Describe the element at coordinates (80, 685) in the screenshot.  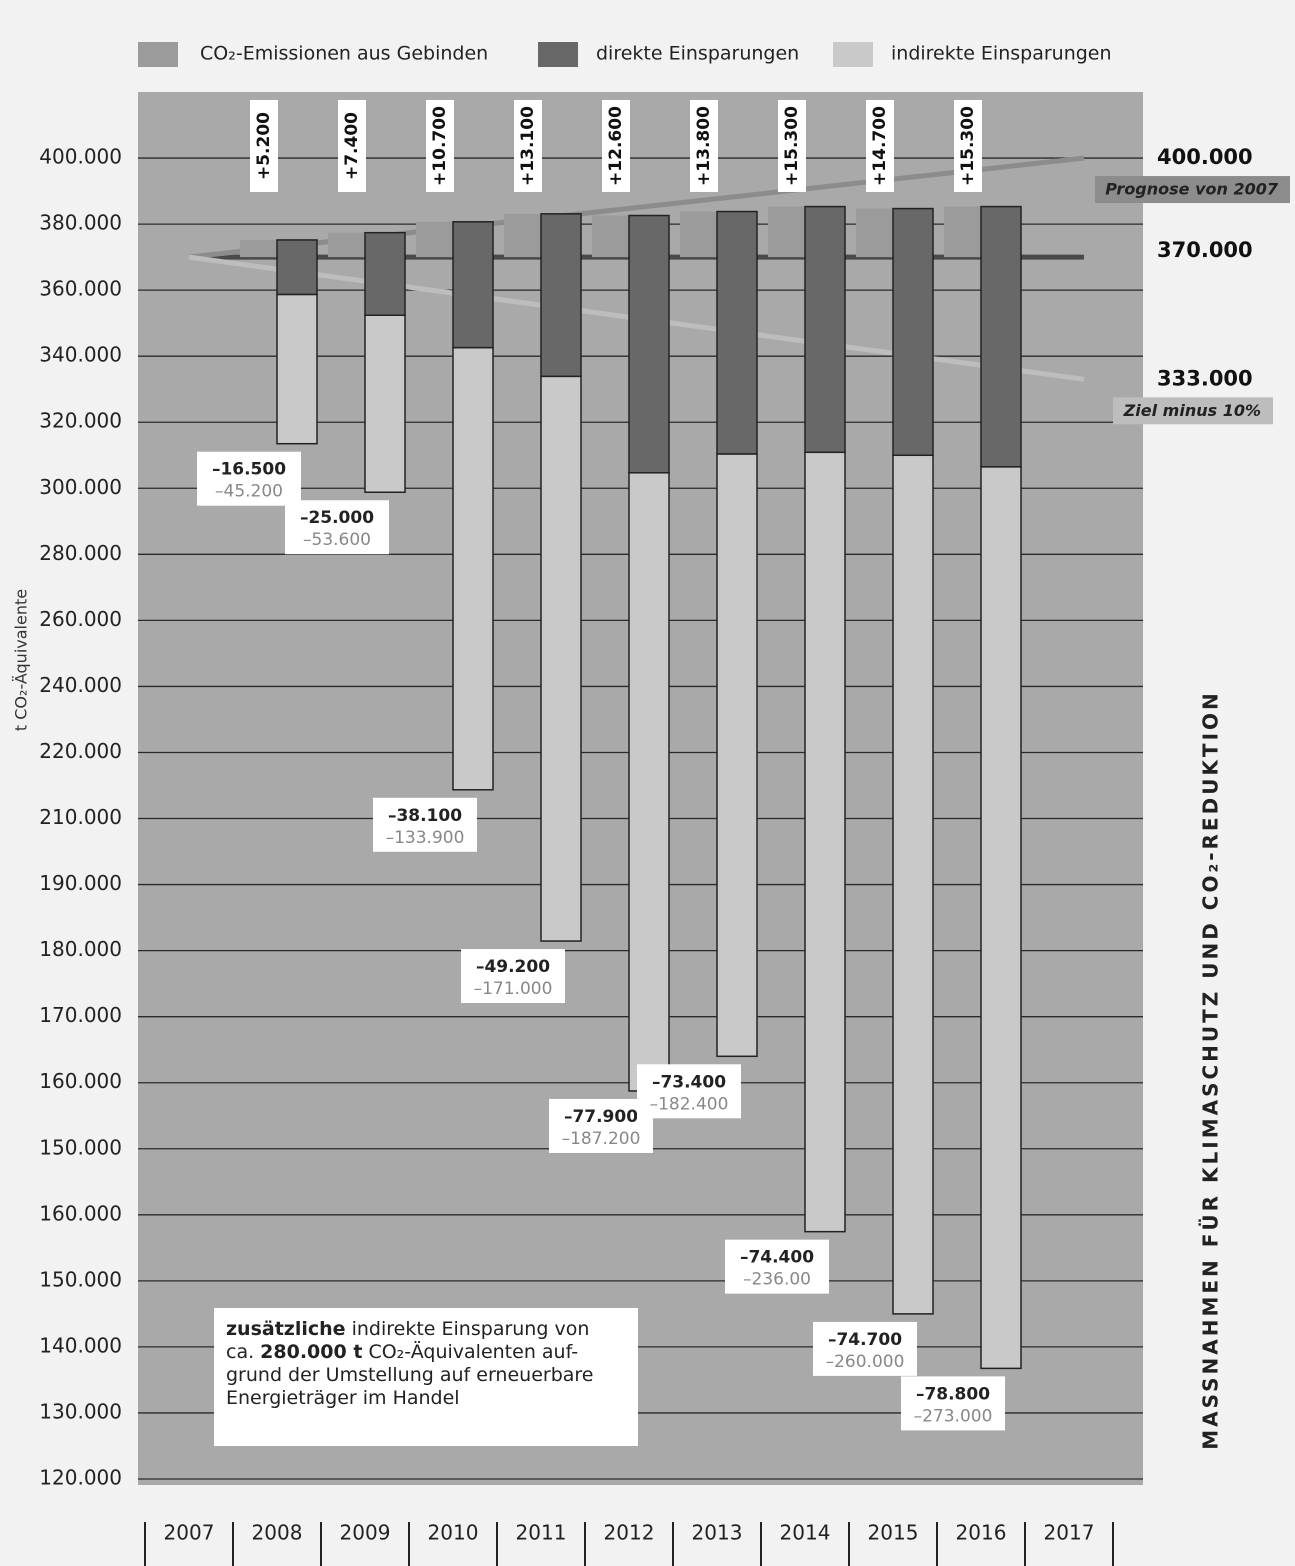
I see `y-tick-label: 240.000` at that location.